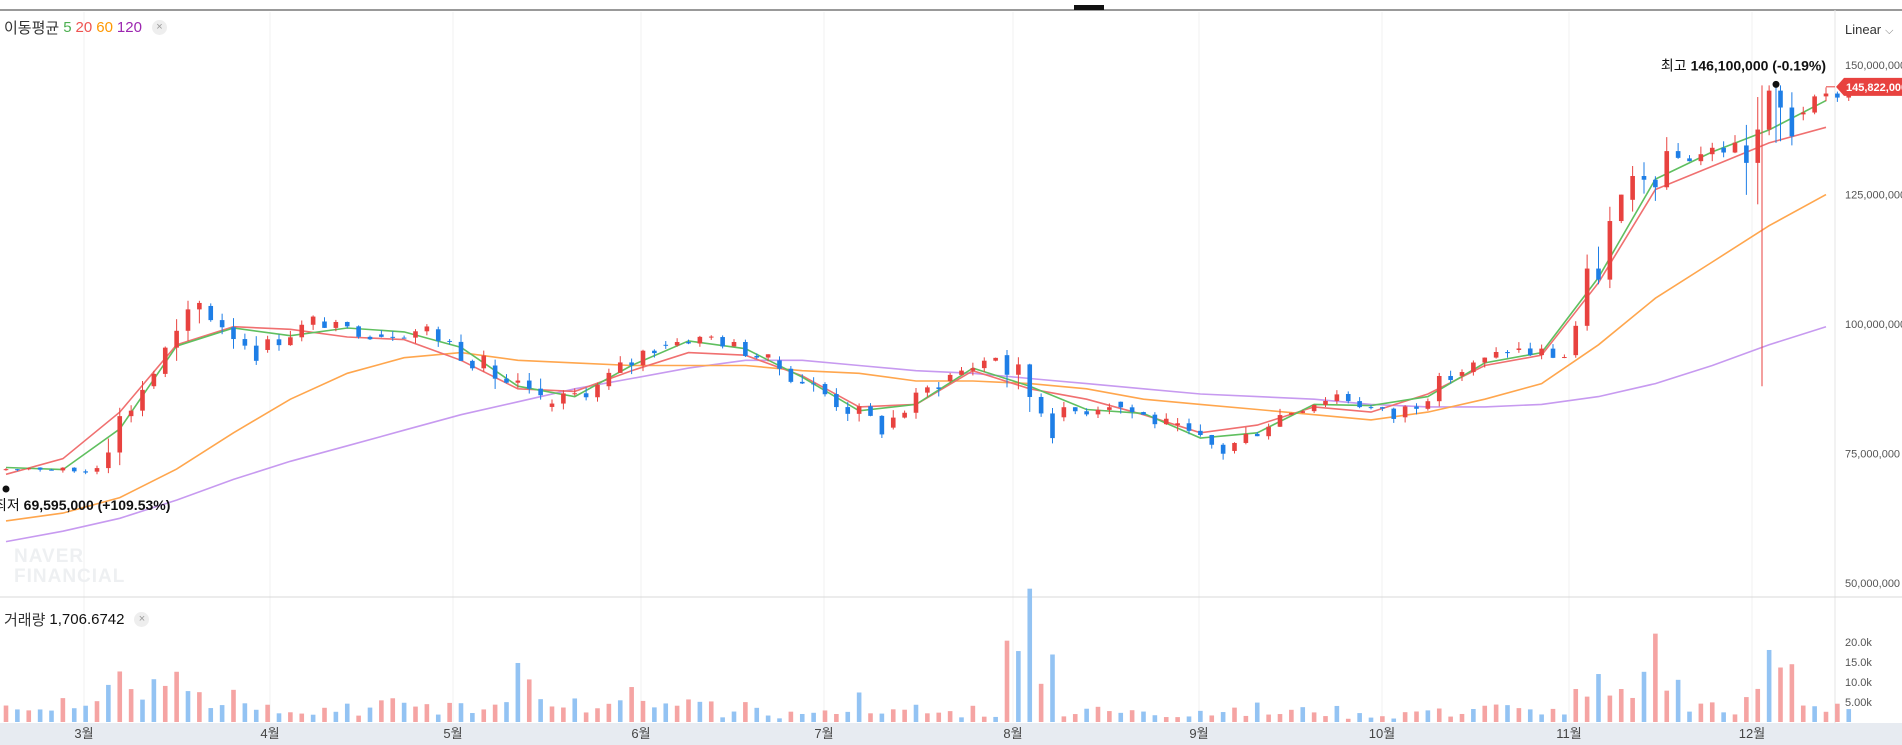 Image resolution: width=1902 pixels, height=745 pixels. I want to click on close-ma-button: ×, so click(159, 27).